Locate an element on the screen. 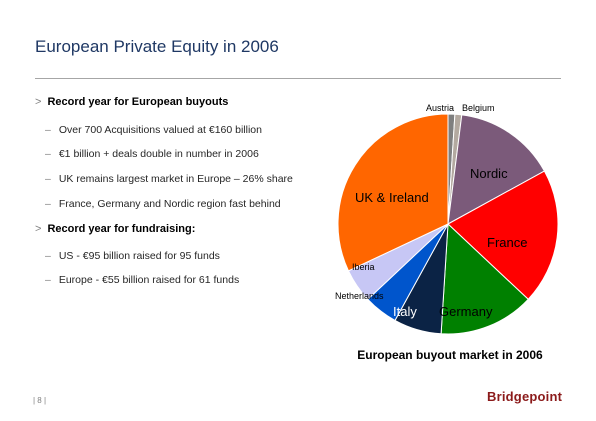  slice-label-nordic: Nordic is located at coordinates (489, 173).